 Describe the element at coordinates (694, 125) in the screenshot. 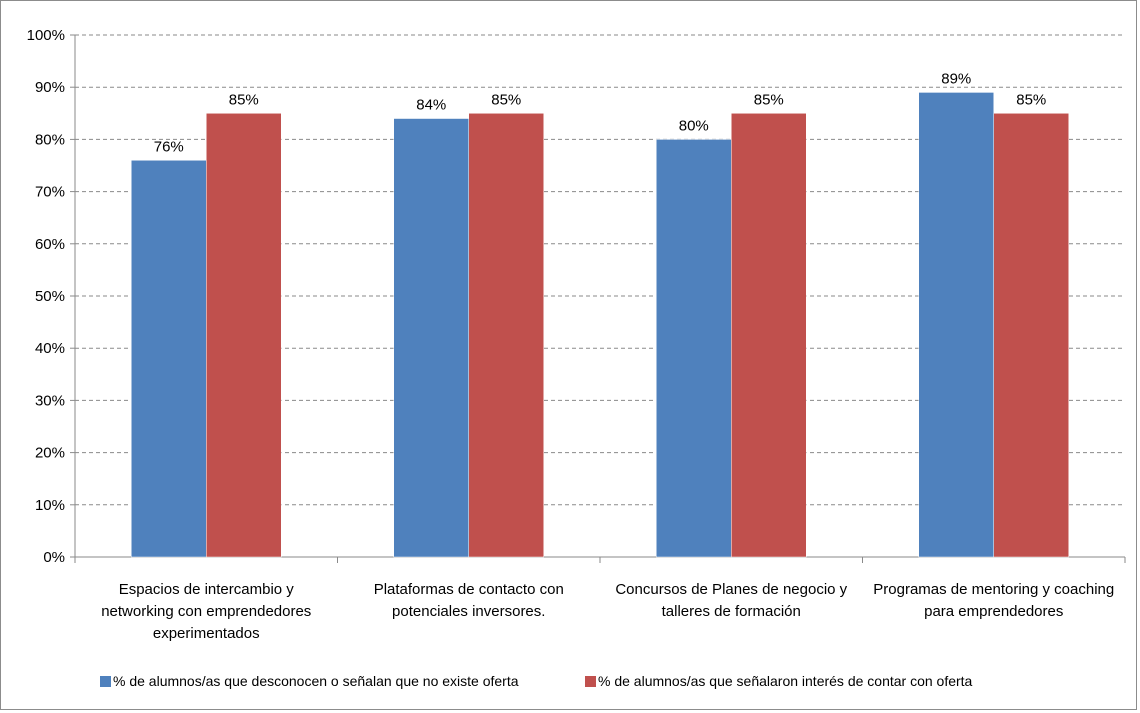

I see `data-label: 80%` at that location.